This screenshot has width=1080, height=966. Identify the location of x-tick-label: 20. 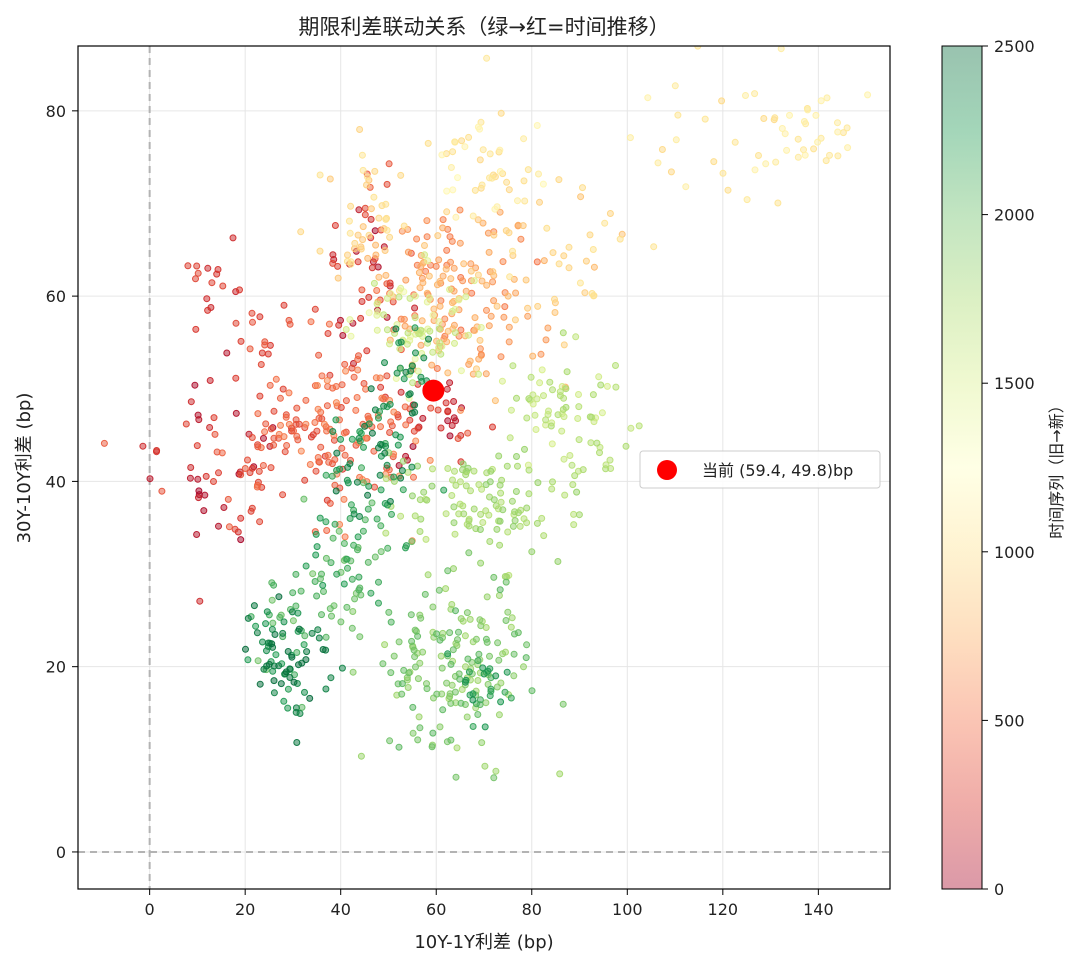
(245, 909).